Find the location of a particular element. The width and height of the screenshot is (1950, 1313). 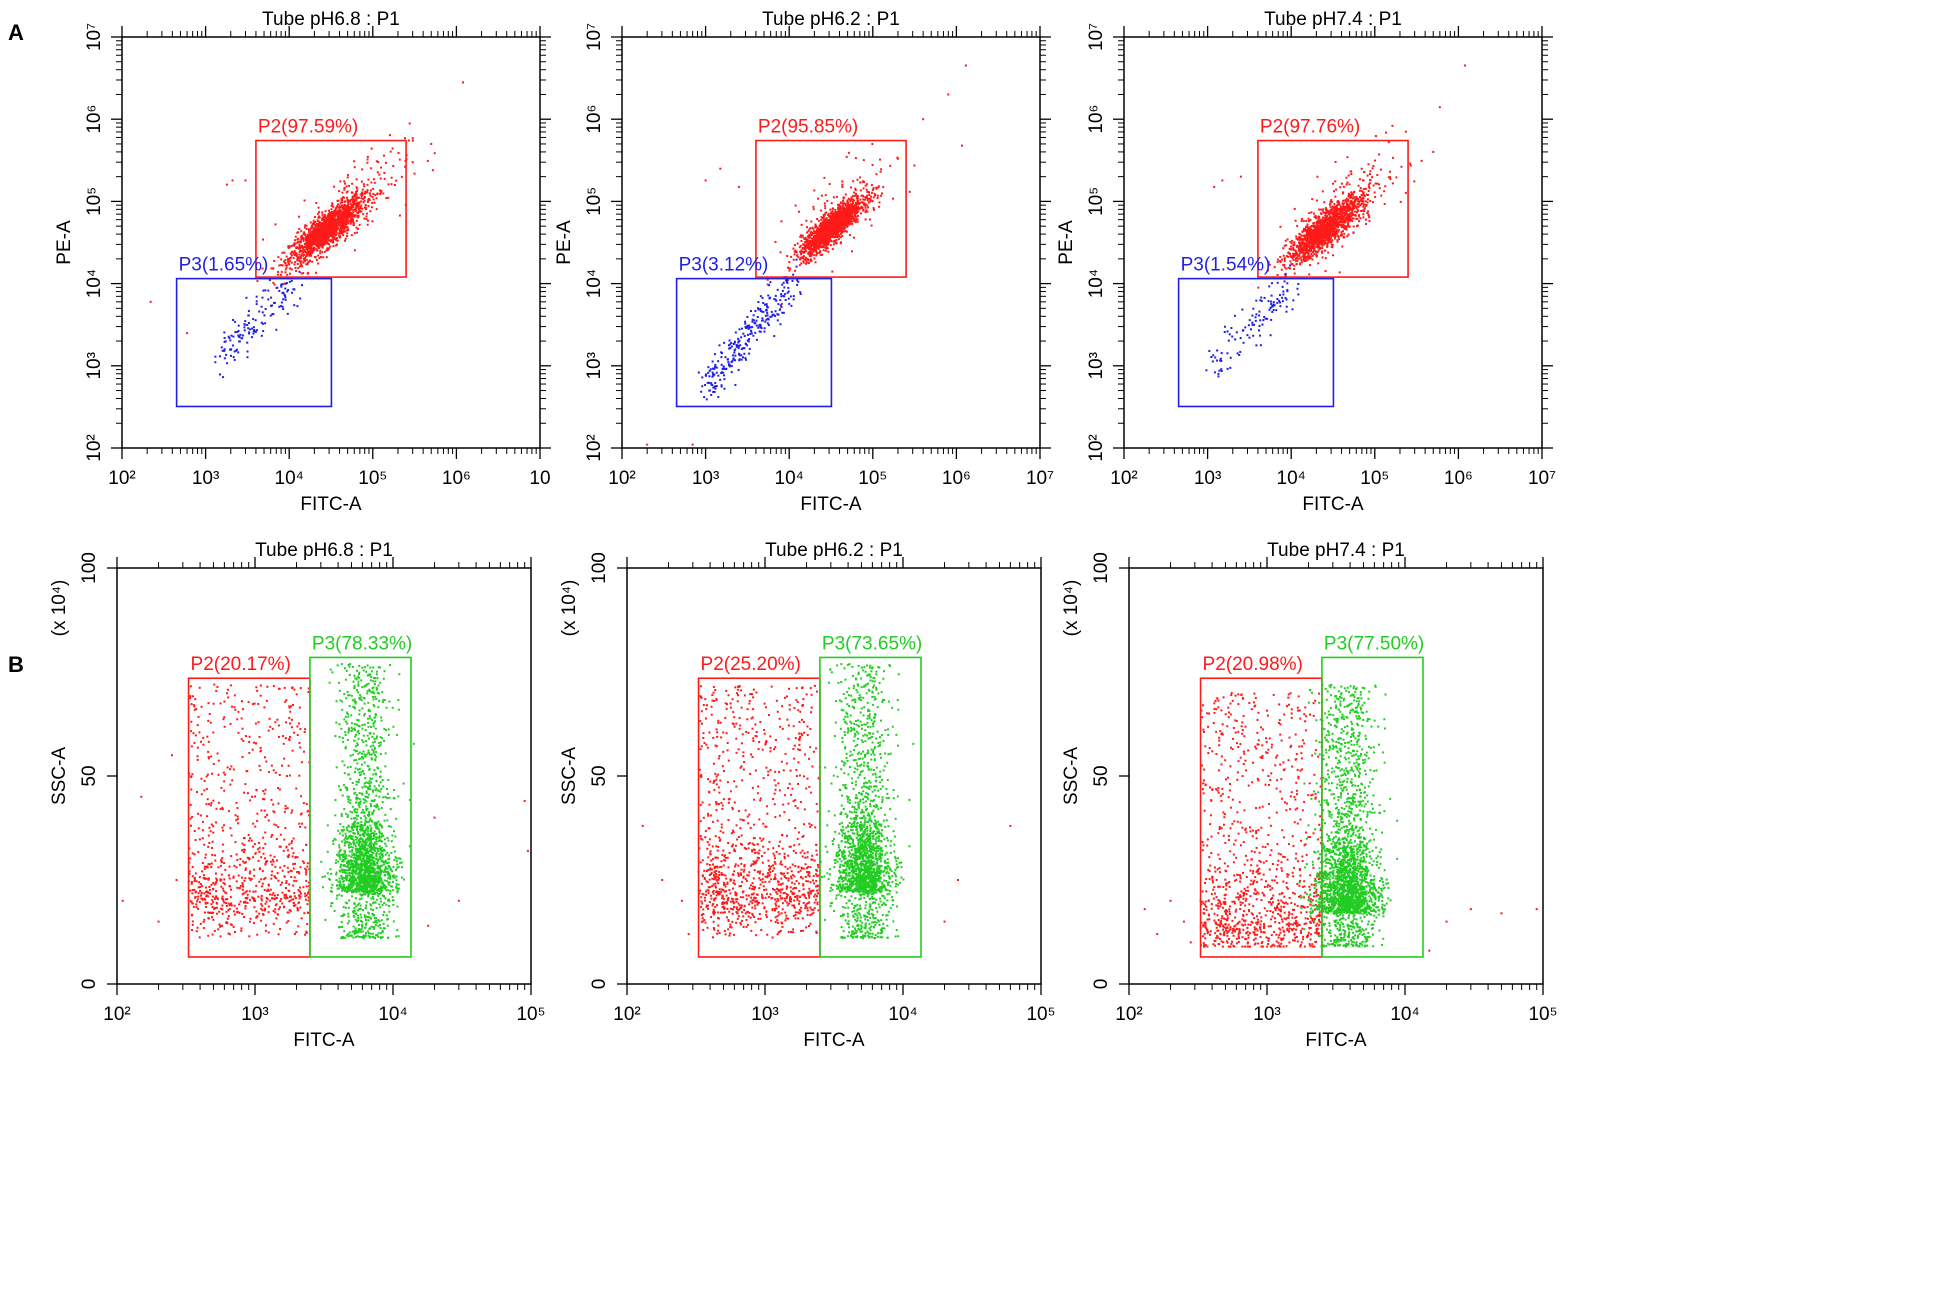

y-tick-label: 10⁷ is located at coordinates (594, 37).